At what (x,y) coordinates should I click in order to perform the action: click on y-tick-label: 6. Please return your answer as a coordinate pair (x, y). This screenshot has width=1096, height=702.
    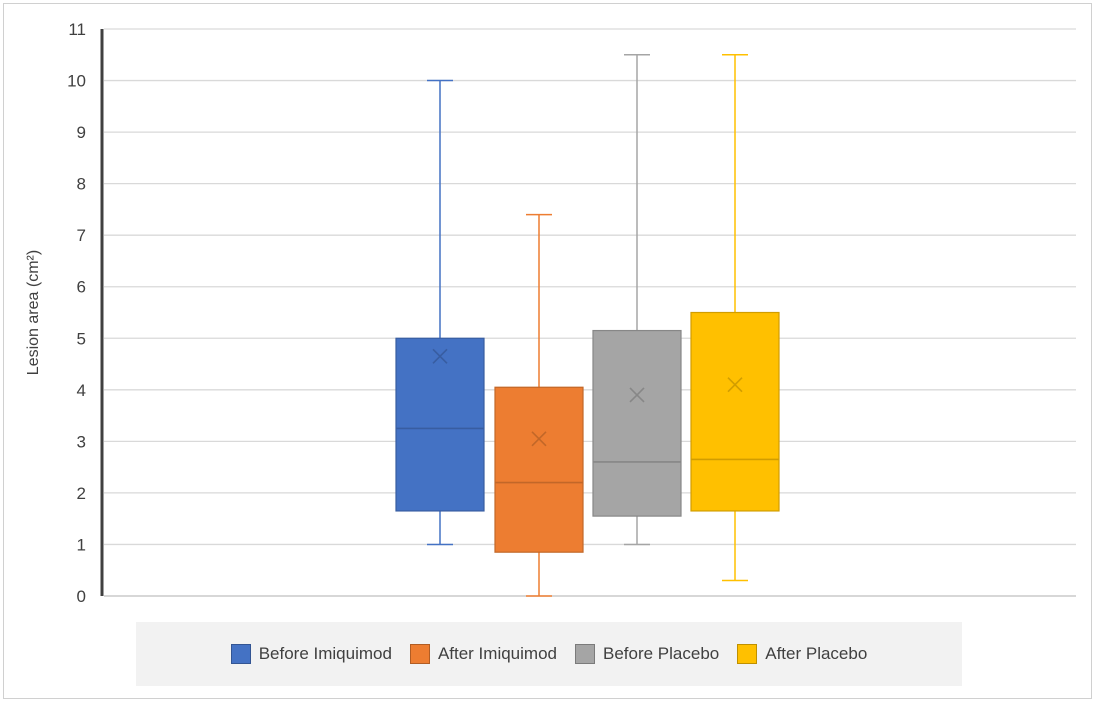
    Looking at the image, I should click on (81, 287).